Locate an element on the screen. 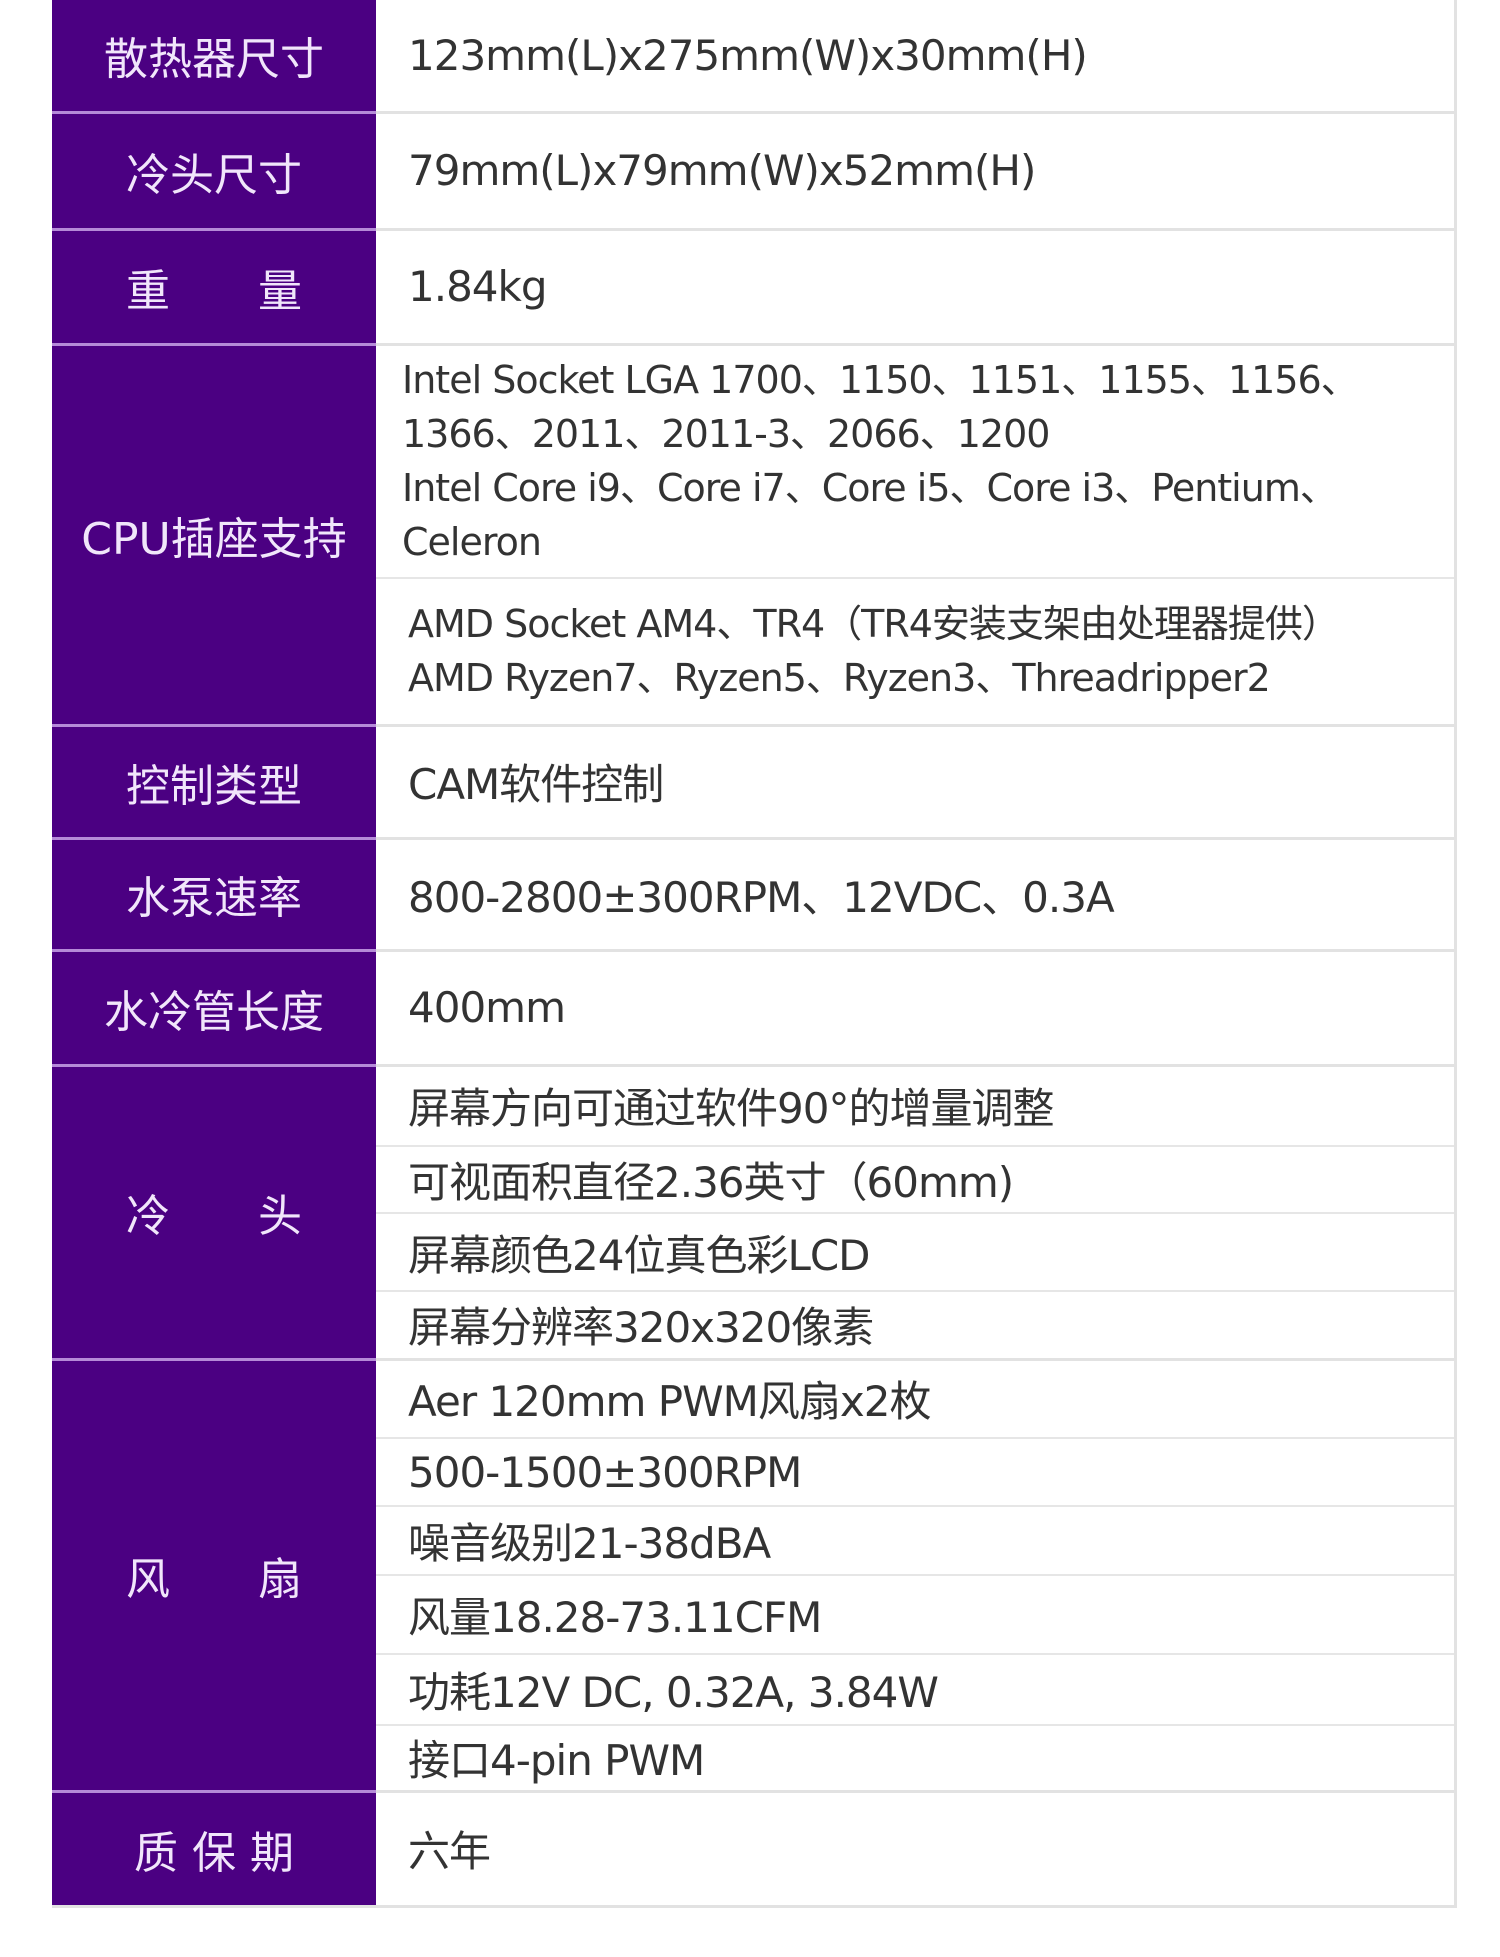 The width and height of the screenshot is (1500, 1957). value-fan-2: 500-1500±300RPM is located at coordinates (916, 1471).